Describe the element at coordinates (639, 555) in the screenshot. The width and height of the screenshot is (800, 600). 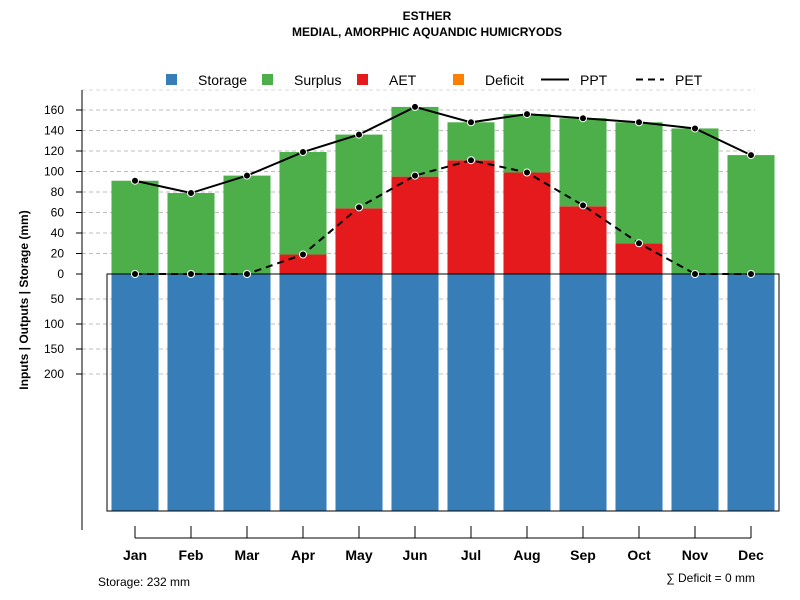
I see `x-tick-label: Oct` at that location.